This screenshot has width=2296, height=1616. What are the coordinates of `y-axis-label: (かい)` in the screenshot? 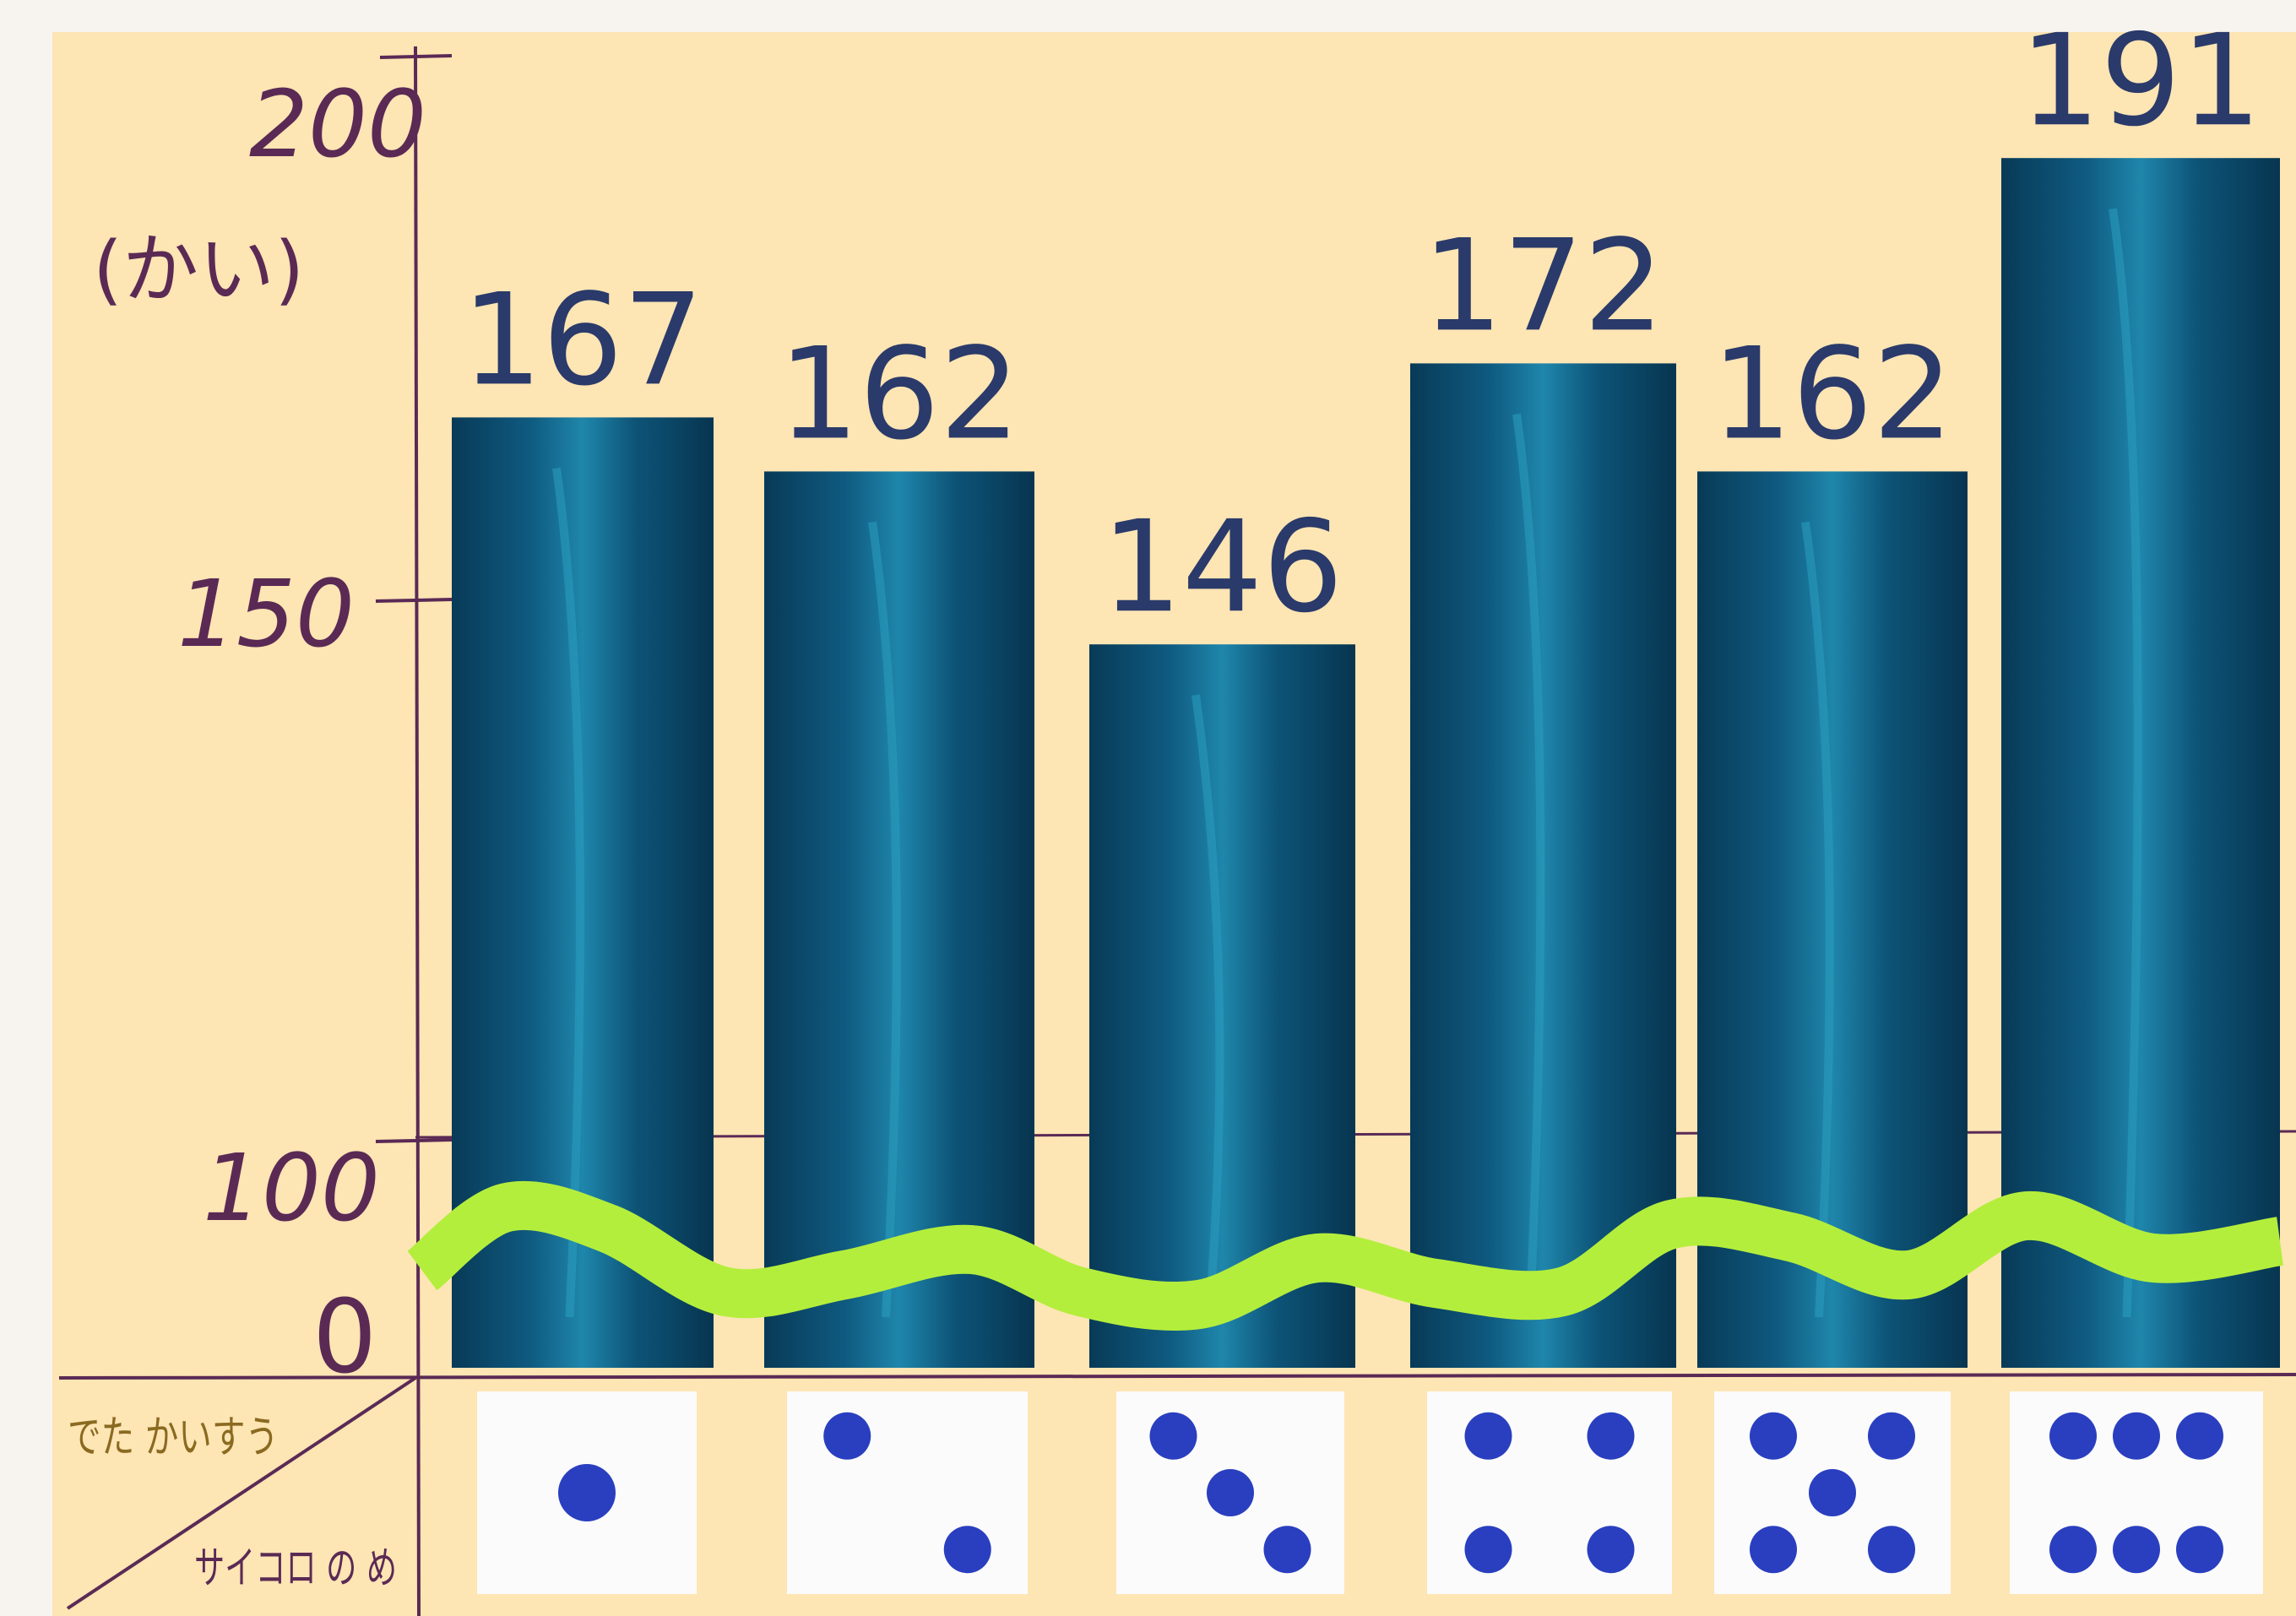 It's located at (198, 269).